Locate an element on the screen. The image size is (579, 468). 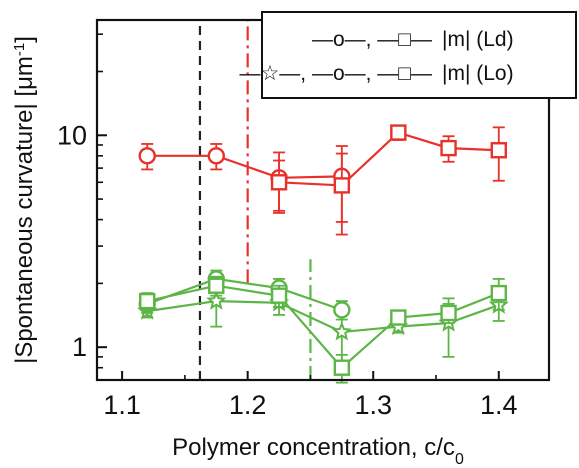
y-tick-label: 10 is located at coordinates (72, 135).